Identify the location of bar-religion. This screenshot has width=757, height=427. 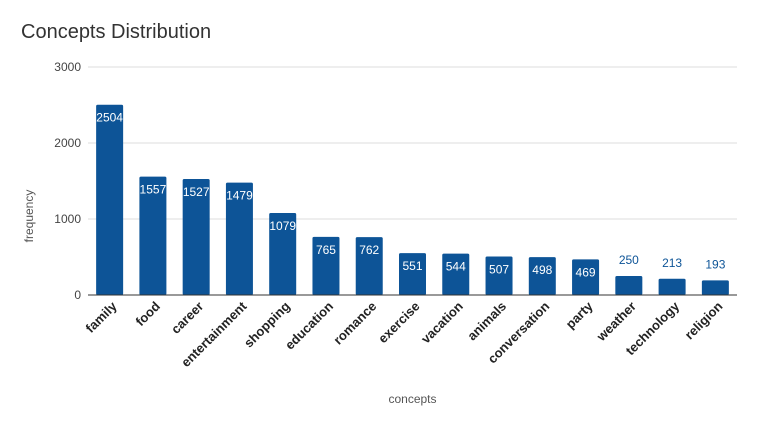
(715, 287).